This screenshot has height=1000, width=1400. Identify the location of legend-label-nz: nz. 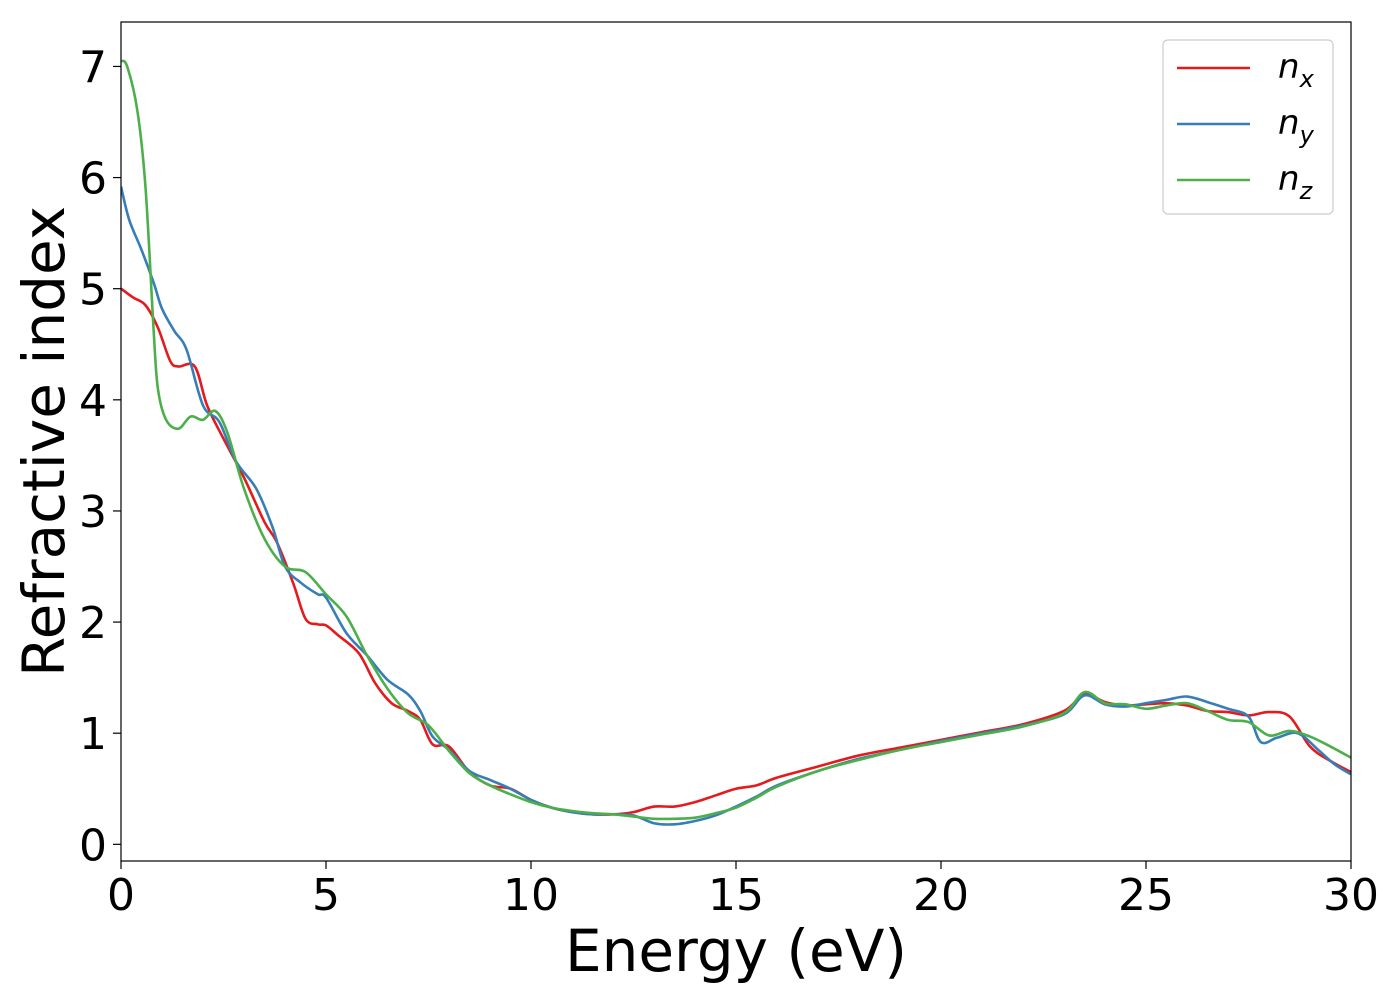
(1296, 182).